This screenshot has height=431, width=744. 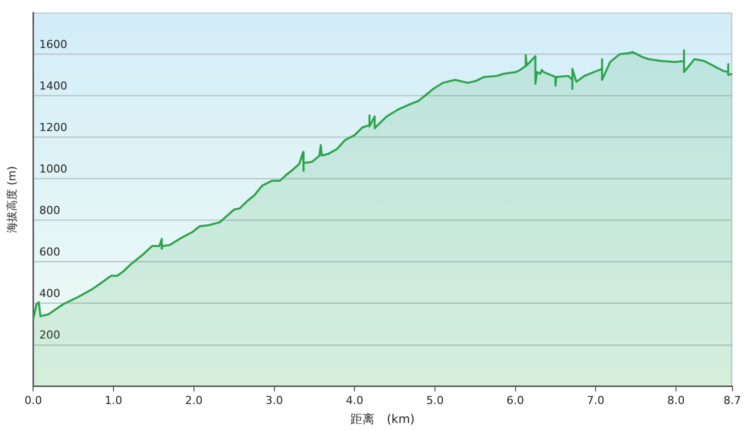 I want to click on y-tick-label: 1400, so click(x=53, y=86).